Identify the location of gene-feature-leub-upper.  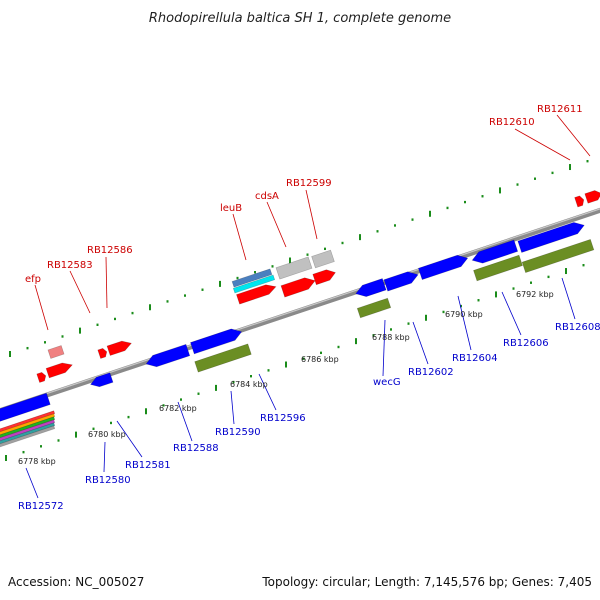
(252, 278).